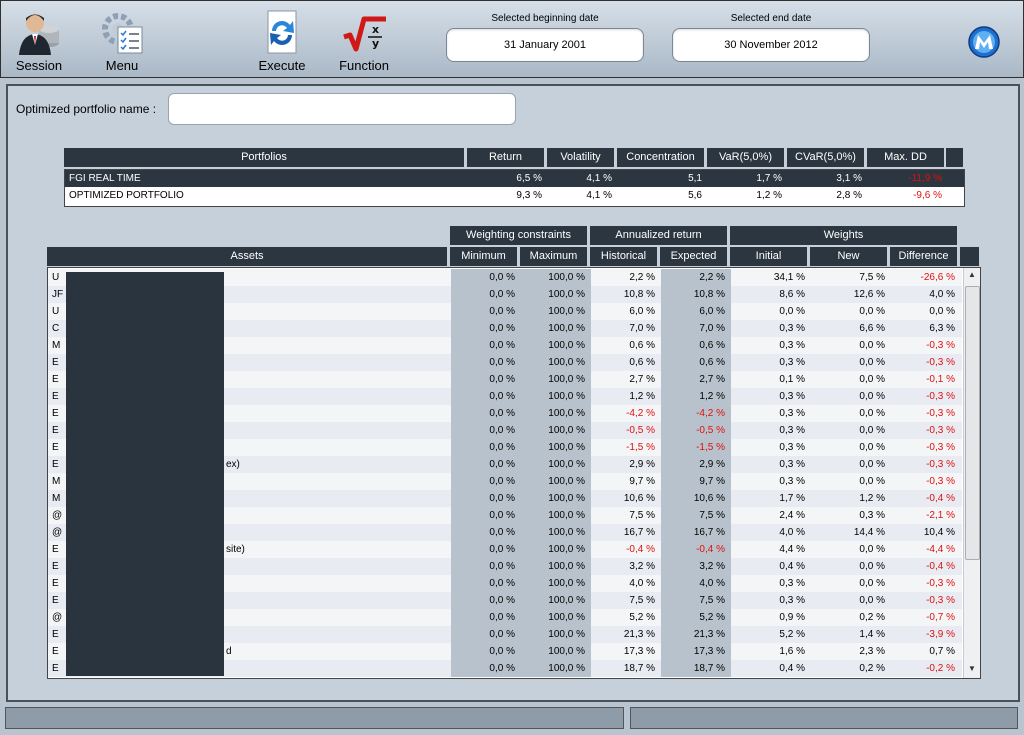 The width and height of the screenshot is (1024, 735). Describe the element at coordinates (282, 41) in the screenshot. I see `execute-button: Execute` at that location.